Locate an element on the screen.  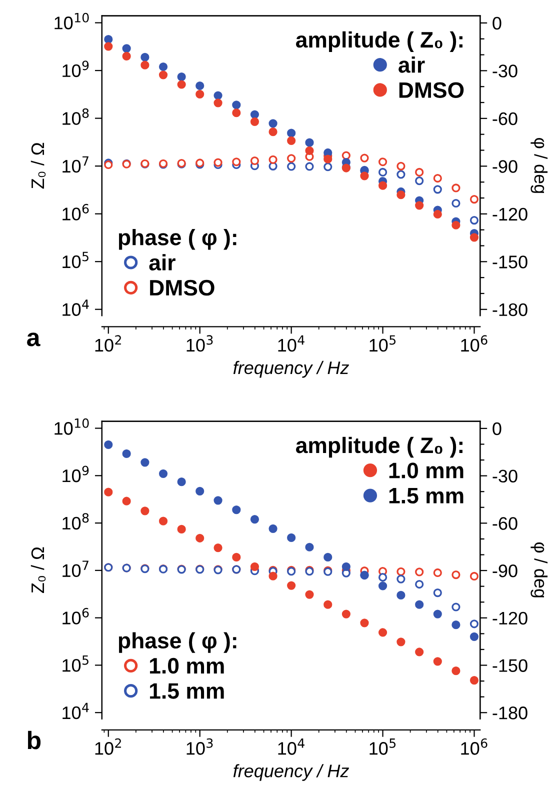
text: a is located at coordinates (33, 339).